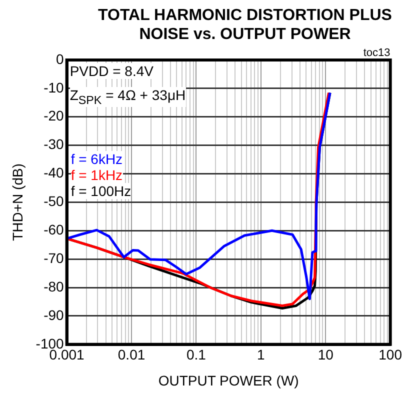 This screenshot has height=400, width=405. I want to click on x-tick-label: 0.1, so click(196, 354).